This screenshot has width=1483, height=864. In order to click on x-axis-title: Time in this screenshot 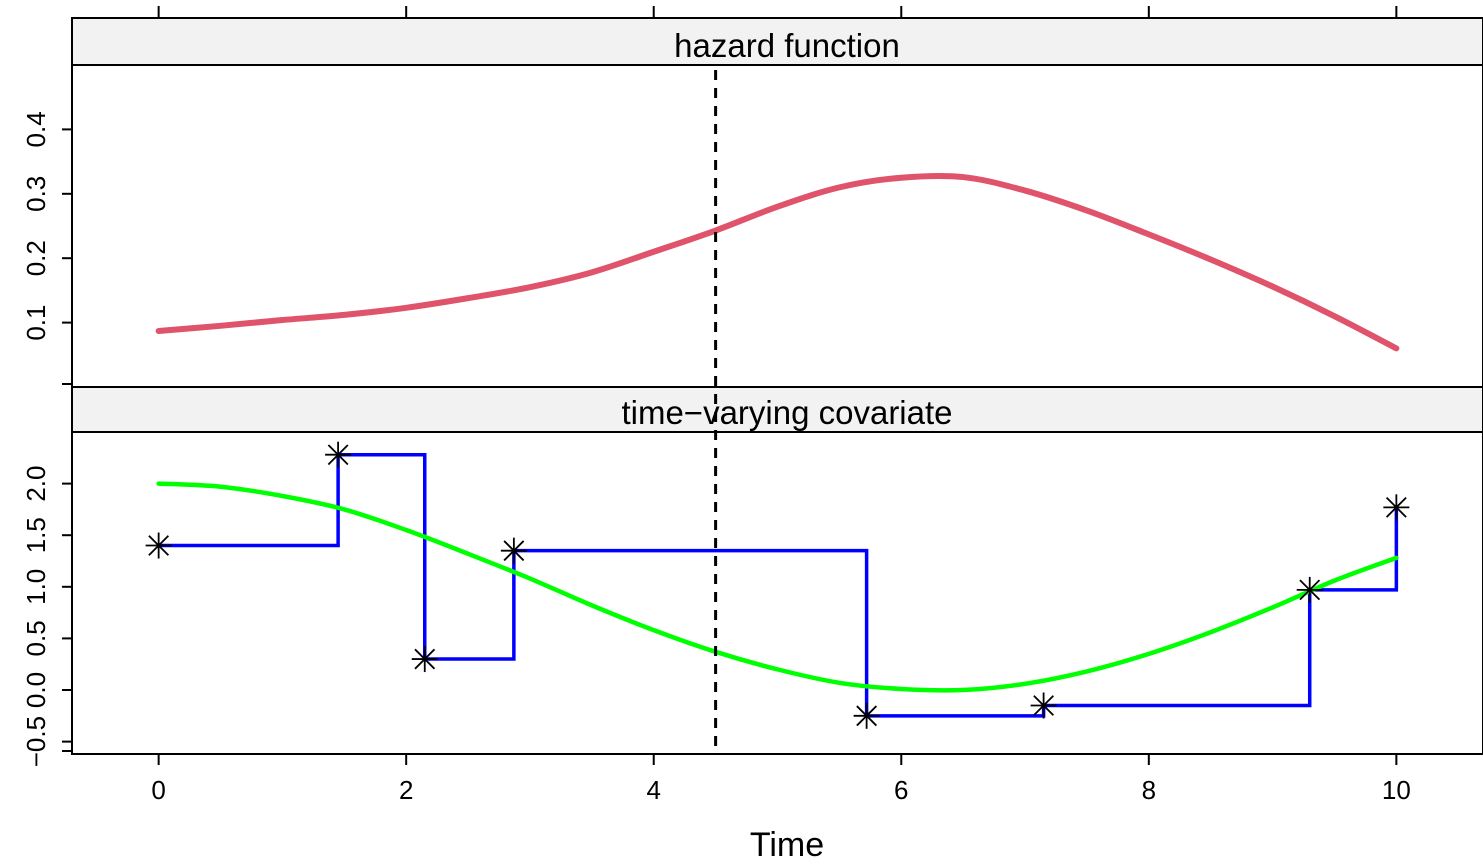, I will do `click(787, 845)`.